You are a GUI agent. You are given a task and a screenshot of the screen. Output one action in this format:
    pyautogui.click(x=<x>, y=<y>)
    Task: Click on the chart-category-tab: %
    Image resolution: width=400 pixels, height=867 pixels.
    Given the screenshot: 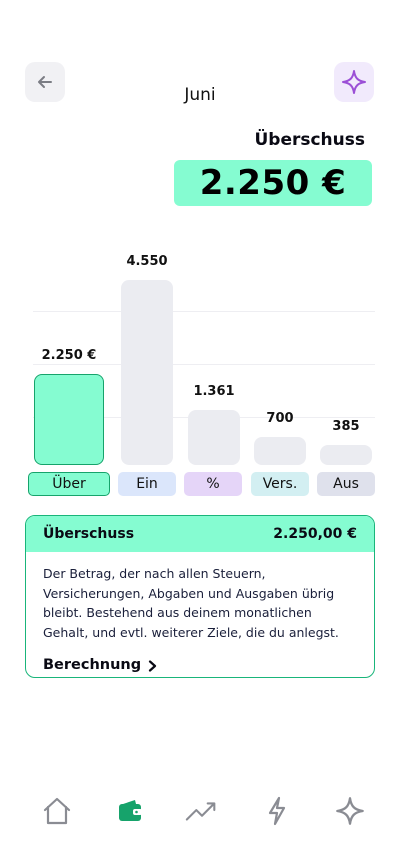 What is the action you would take?
    pyautogui.click(x=213, y=484)
    